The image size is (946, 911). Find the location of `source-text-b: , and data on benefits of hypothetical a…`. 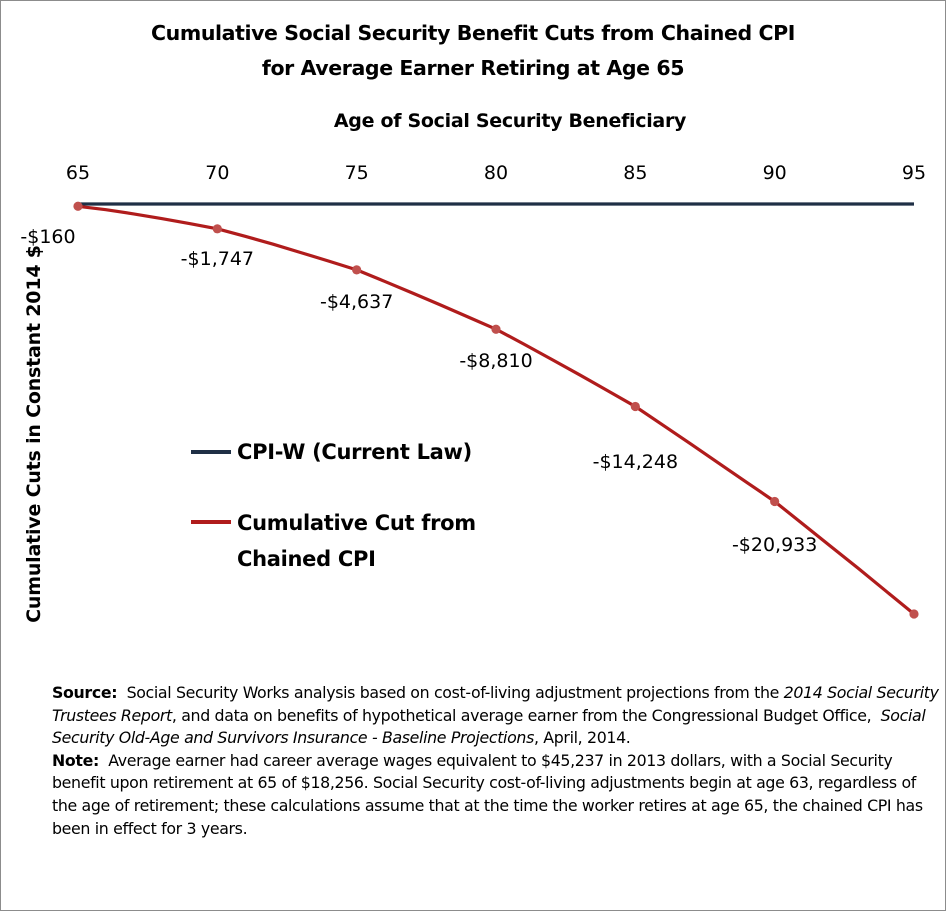

source-text-b: , and data on benefits of hypothetical a… is located at coordinates (521, 715).